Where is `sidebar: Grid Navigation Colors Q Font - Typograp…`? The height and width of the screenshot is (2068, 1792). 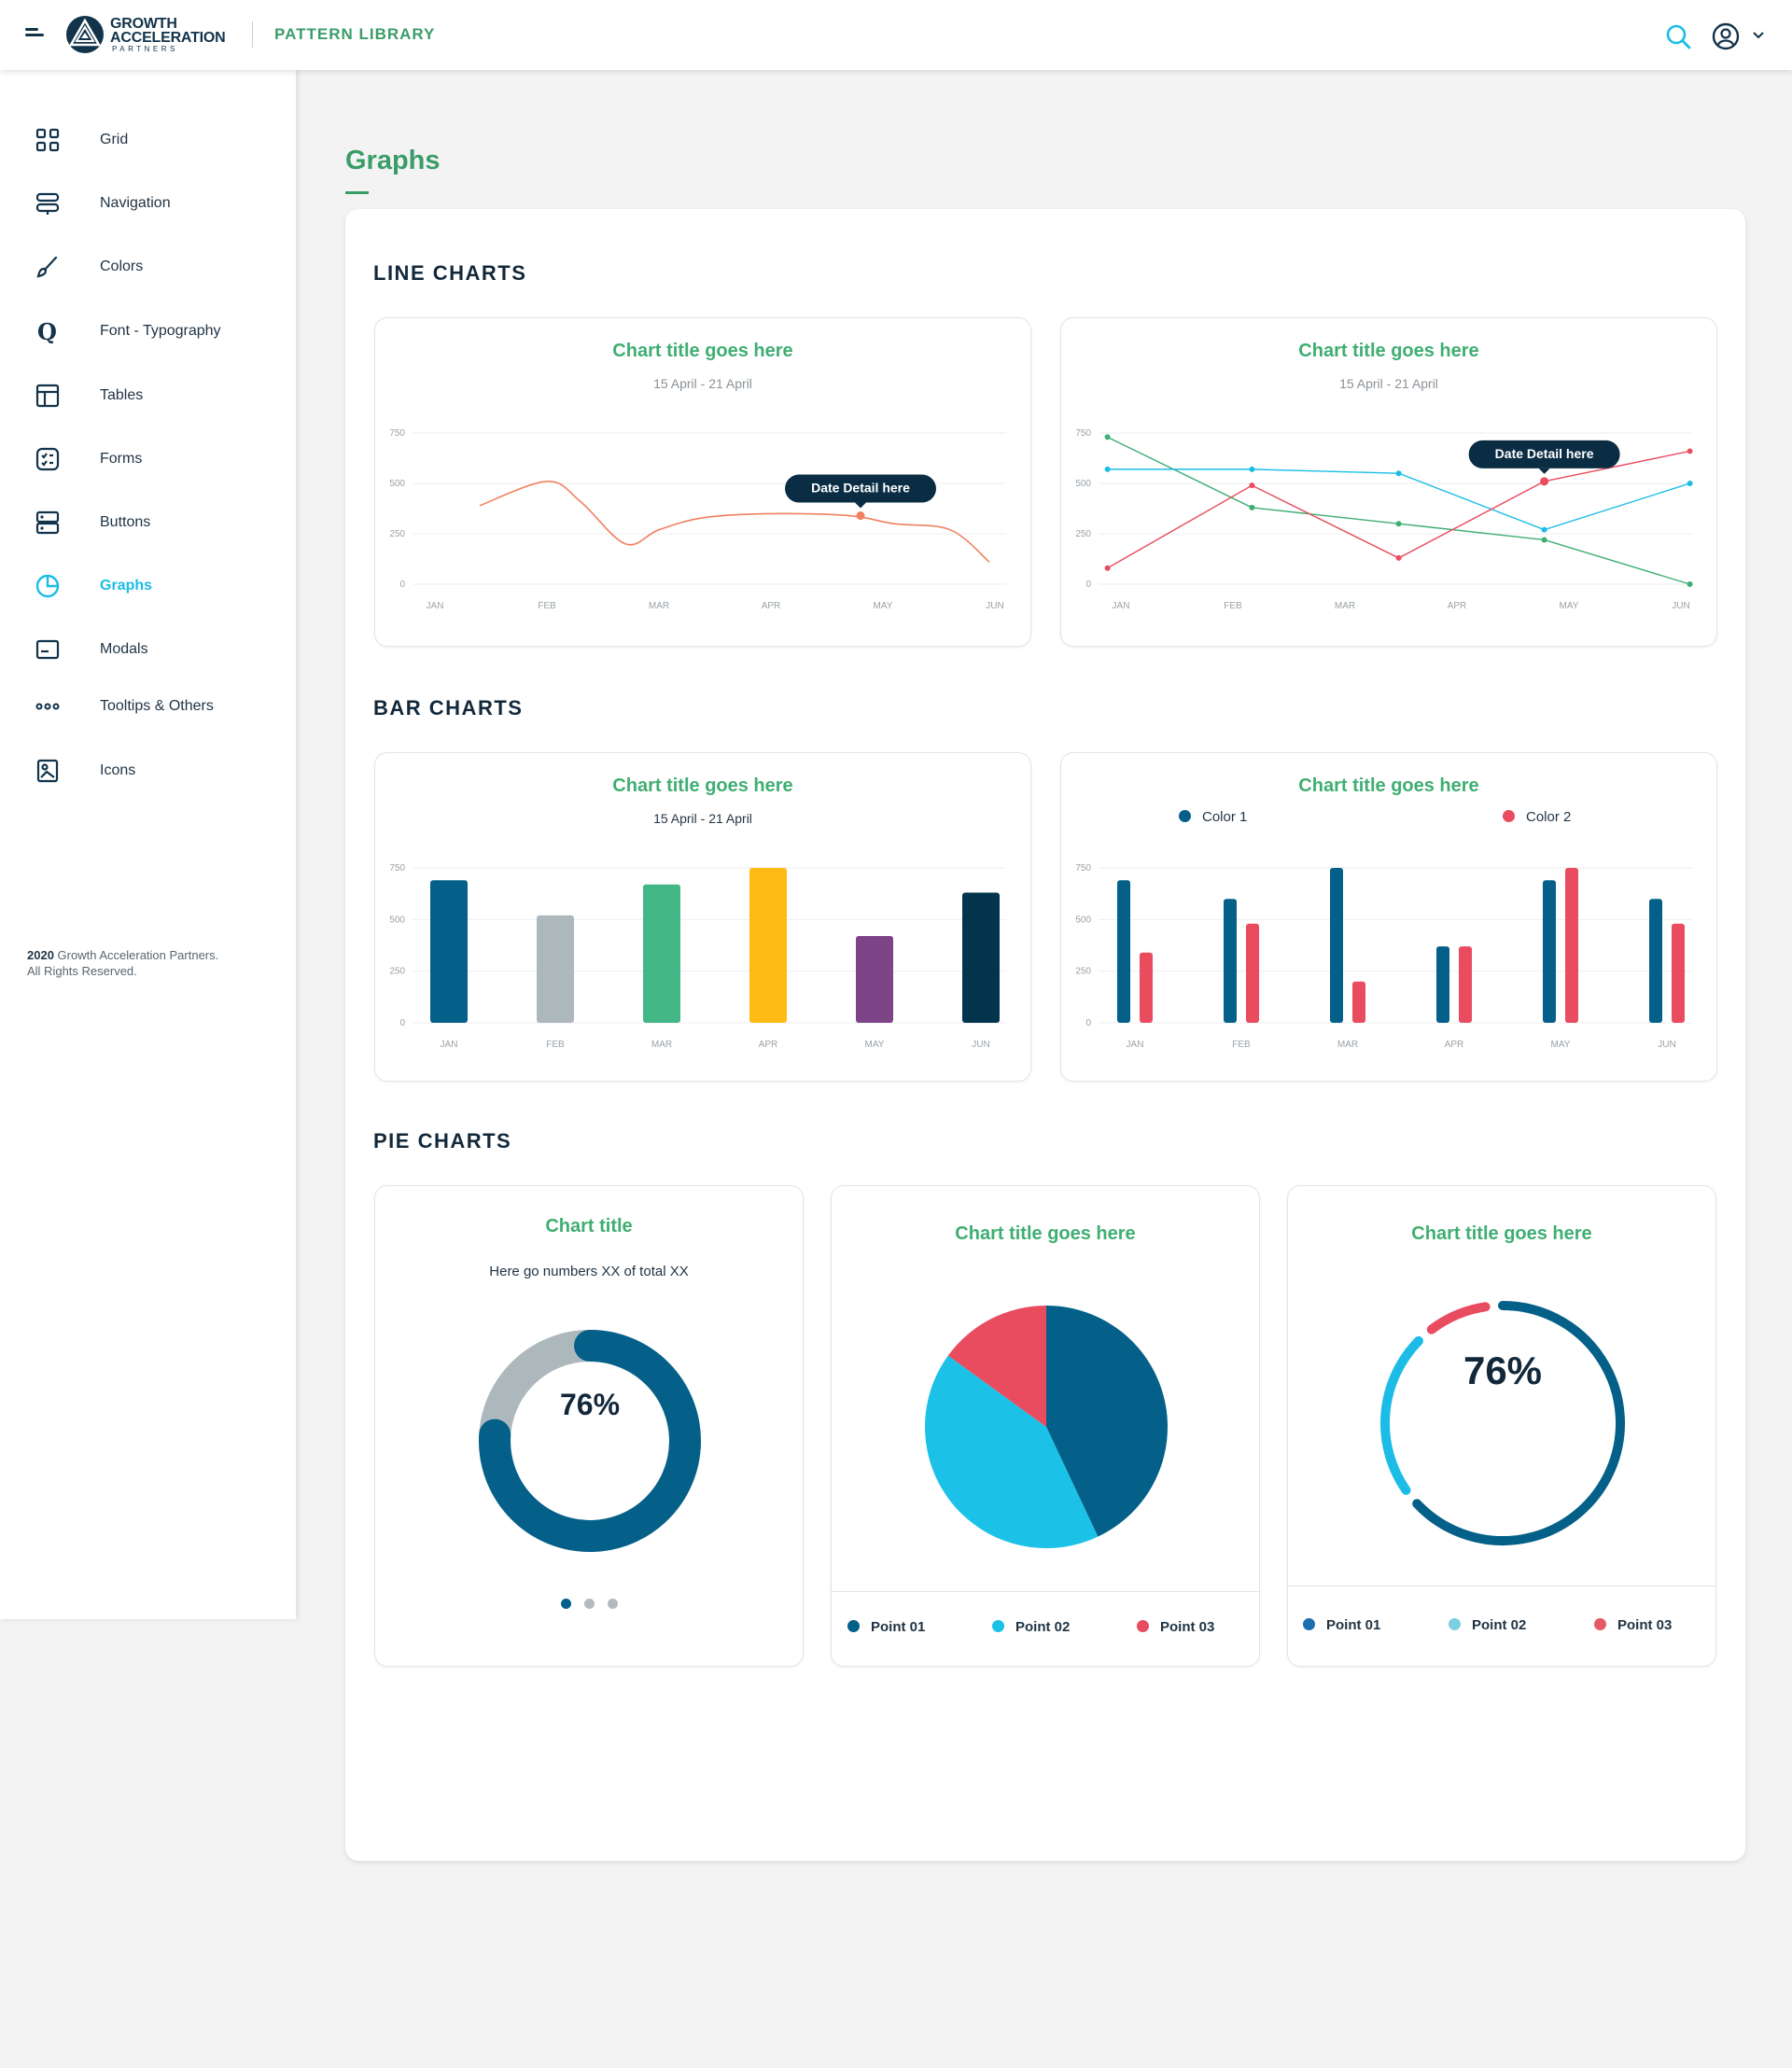 sidebar: Grid Navigation Colors Q Font - Typograp… is located at coordinates (148, 844).